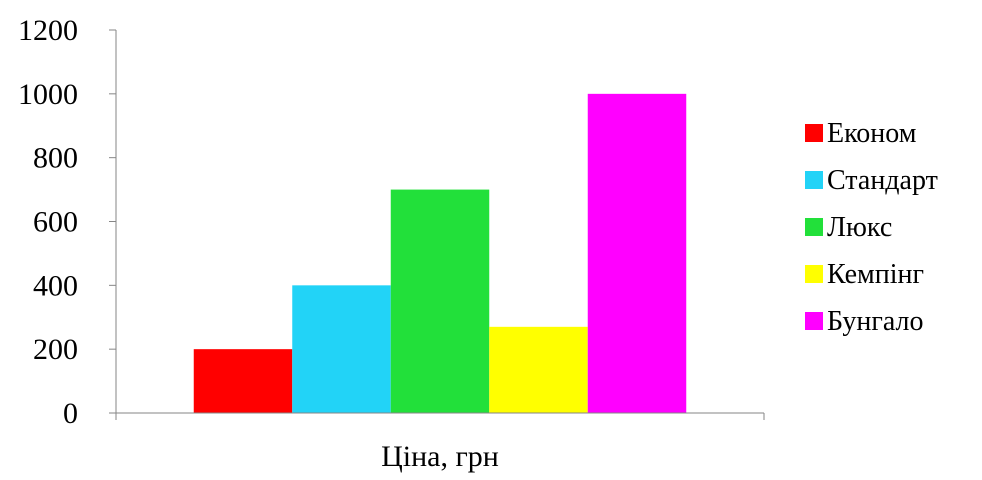  I want to click on legend-label: Бунгало, so click(875, 321).